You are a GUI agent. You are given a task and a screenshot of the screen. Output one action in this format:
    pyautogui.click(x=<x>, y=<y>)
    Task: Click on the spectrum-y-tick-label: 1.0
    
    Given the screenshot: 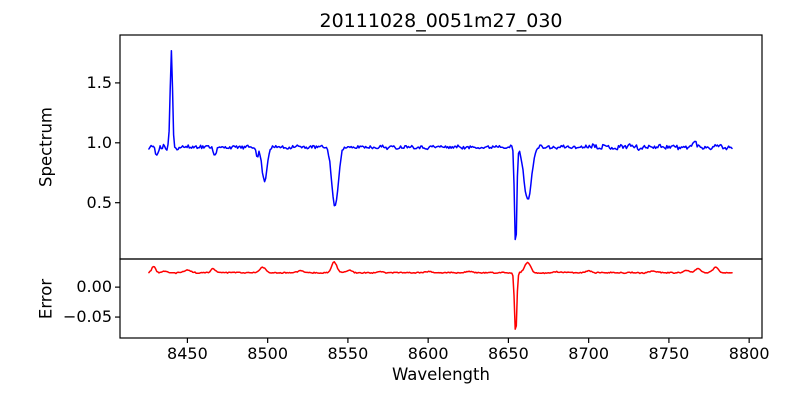 What is the action you would take?
    pyautogui.click(x=99, y=142)
    